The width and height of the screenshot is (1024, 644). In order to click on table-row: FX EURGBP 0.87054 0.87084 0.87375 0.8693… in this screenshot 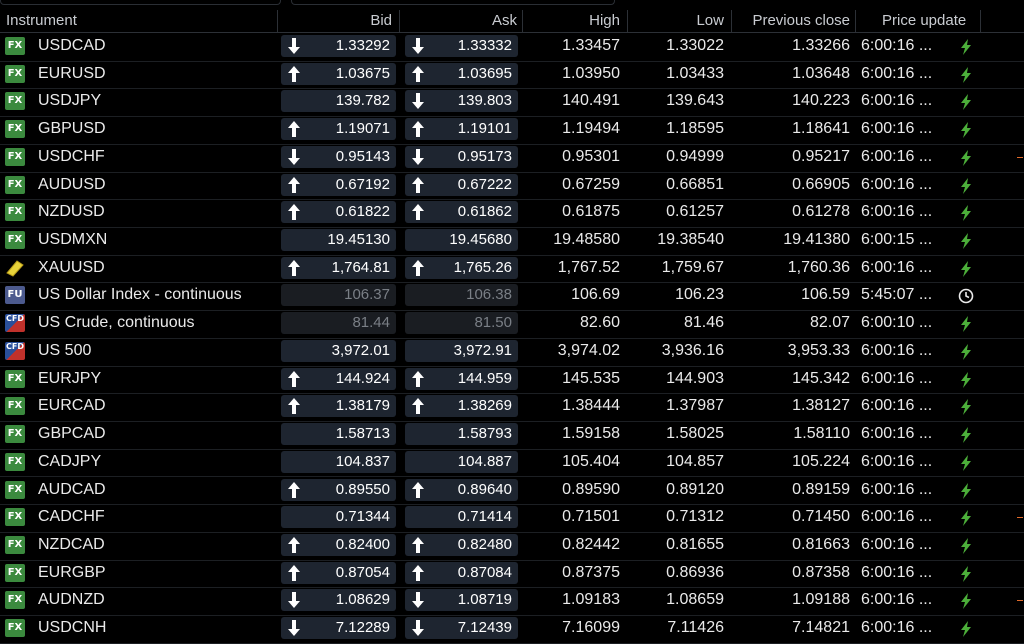, I will do `click(512, 574)`.